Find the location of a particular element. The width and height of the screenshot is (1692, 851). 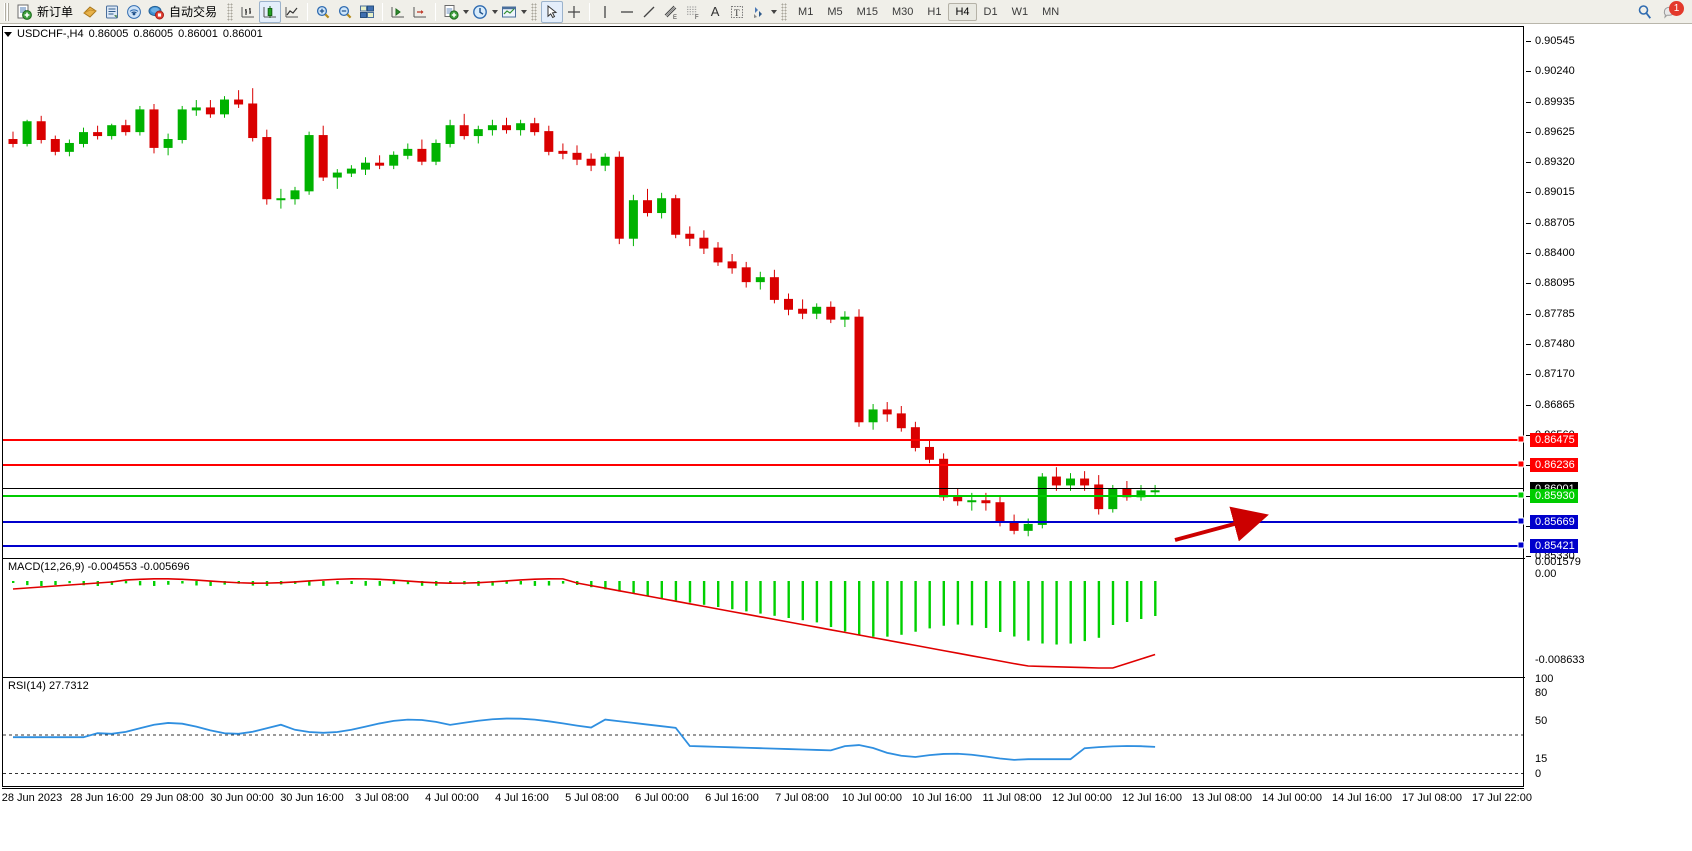

text-button: A is located at coordinates (715, 12).